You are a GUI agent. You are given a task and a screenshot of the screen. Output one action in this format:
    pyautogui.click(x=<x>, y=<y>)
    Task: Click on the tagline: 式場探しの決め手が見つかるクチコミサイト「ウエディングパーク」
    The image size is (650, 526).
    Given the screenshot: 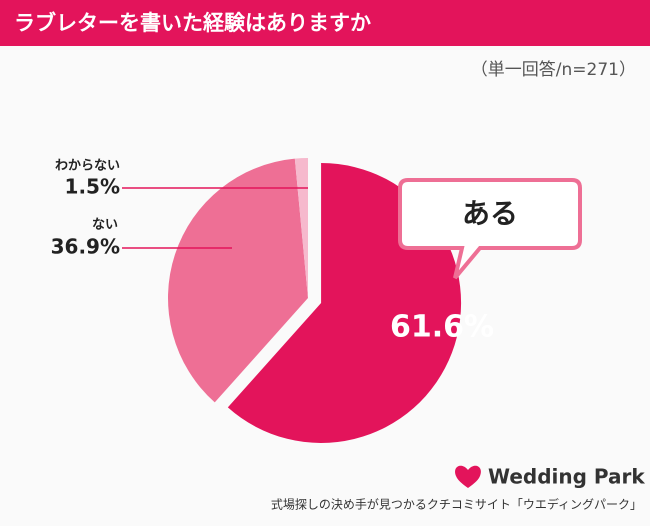 What is the action you would take?
    pyautogui.click(x=456, y=504)
    